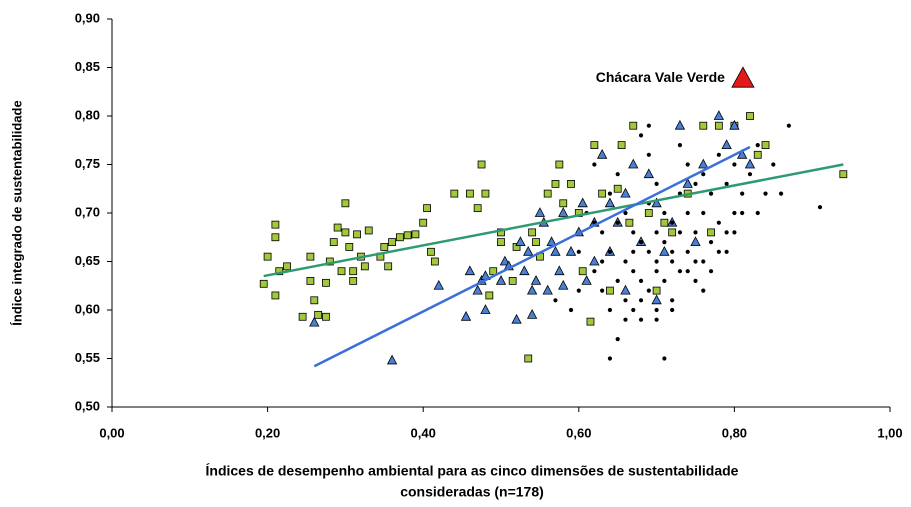 This screenshot has height=507, width=911. I want to click on y-axis-title: Índice integrado de sustentabilidade, so click(16, 212).